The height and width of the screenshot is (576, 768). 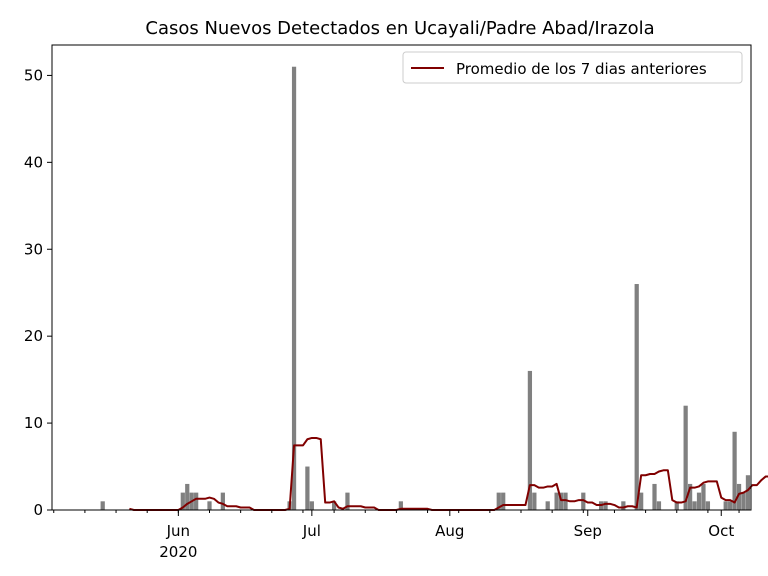 I want to click on legend-box, so click(x=572, y=67).